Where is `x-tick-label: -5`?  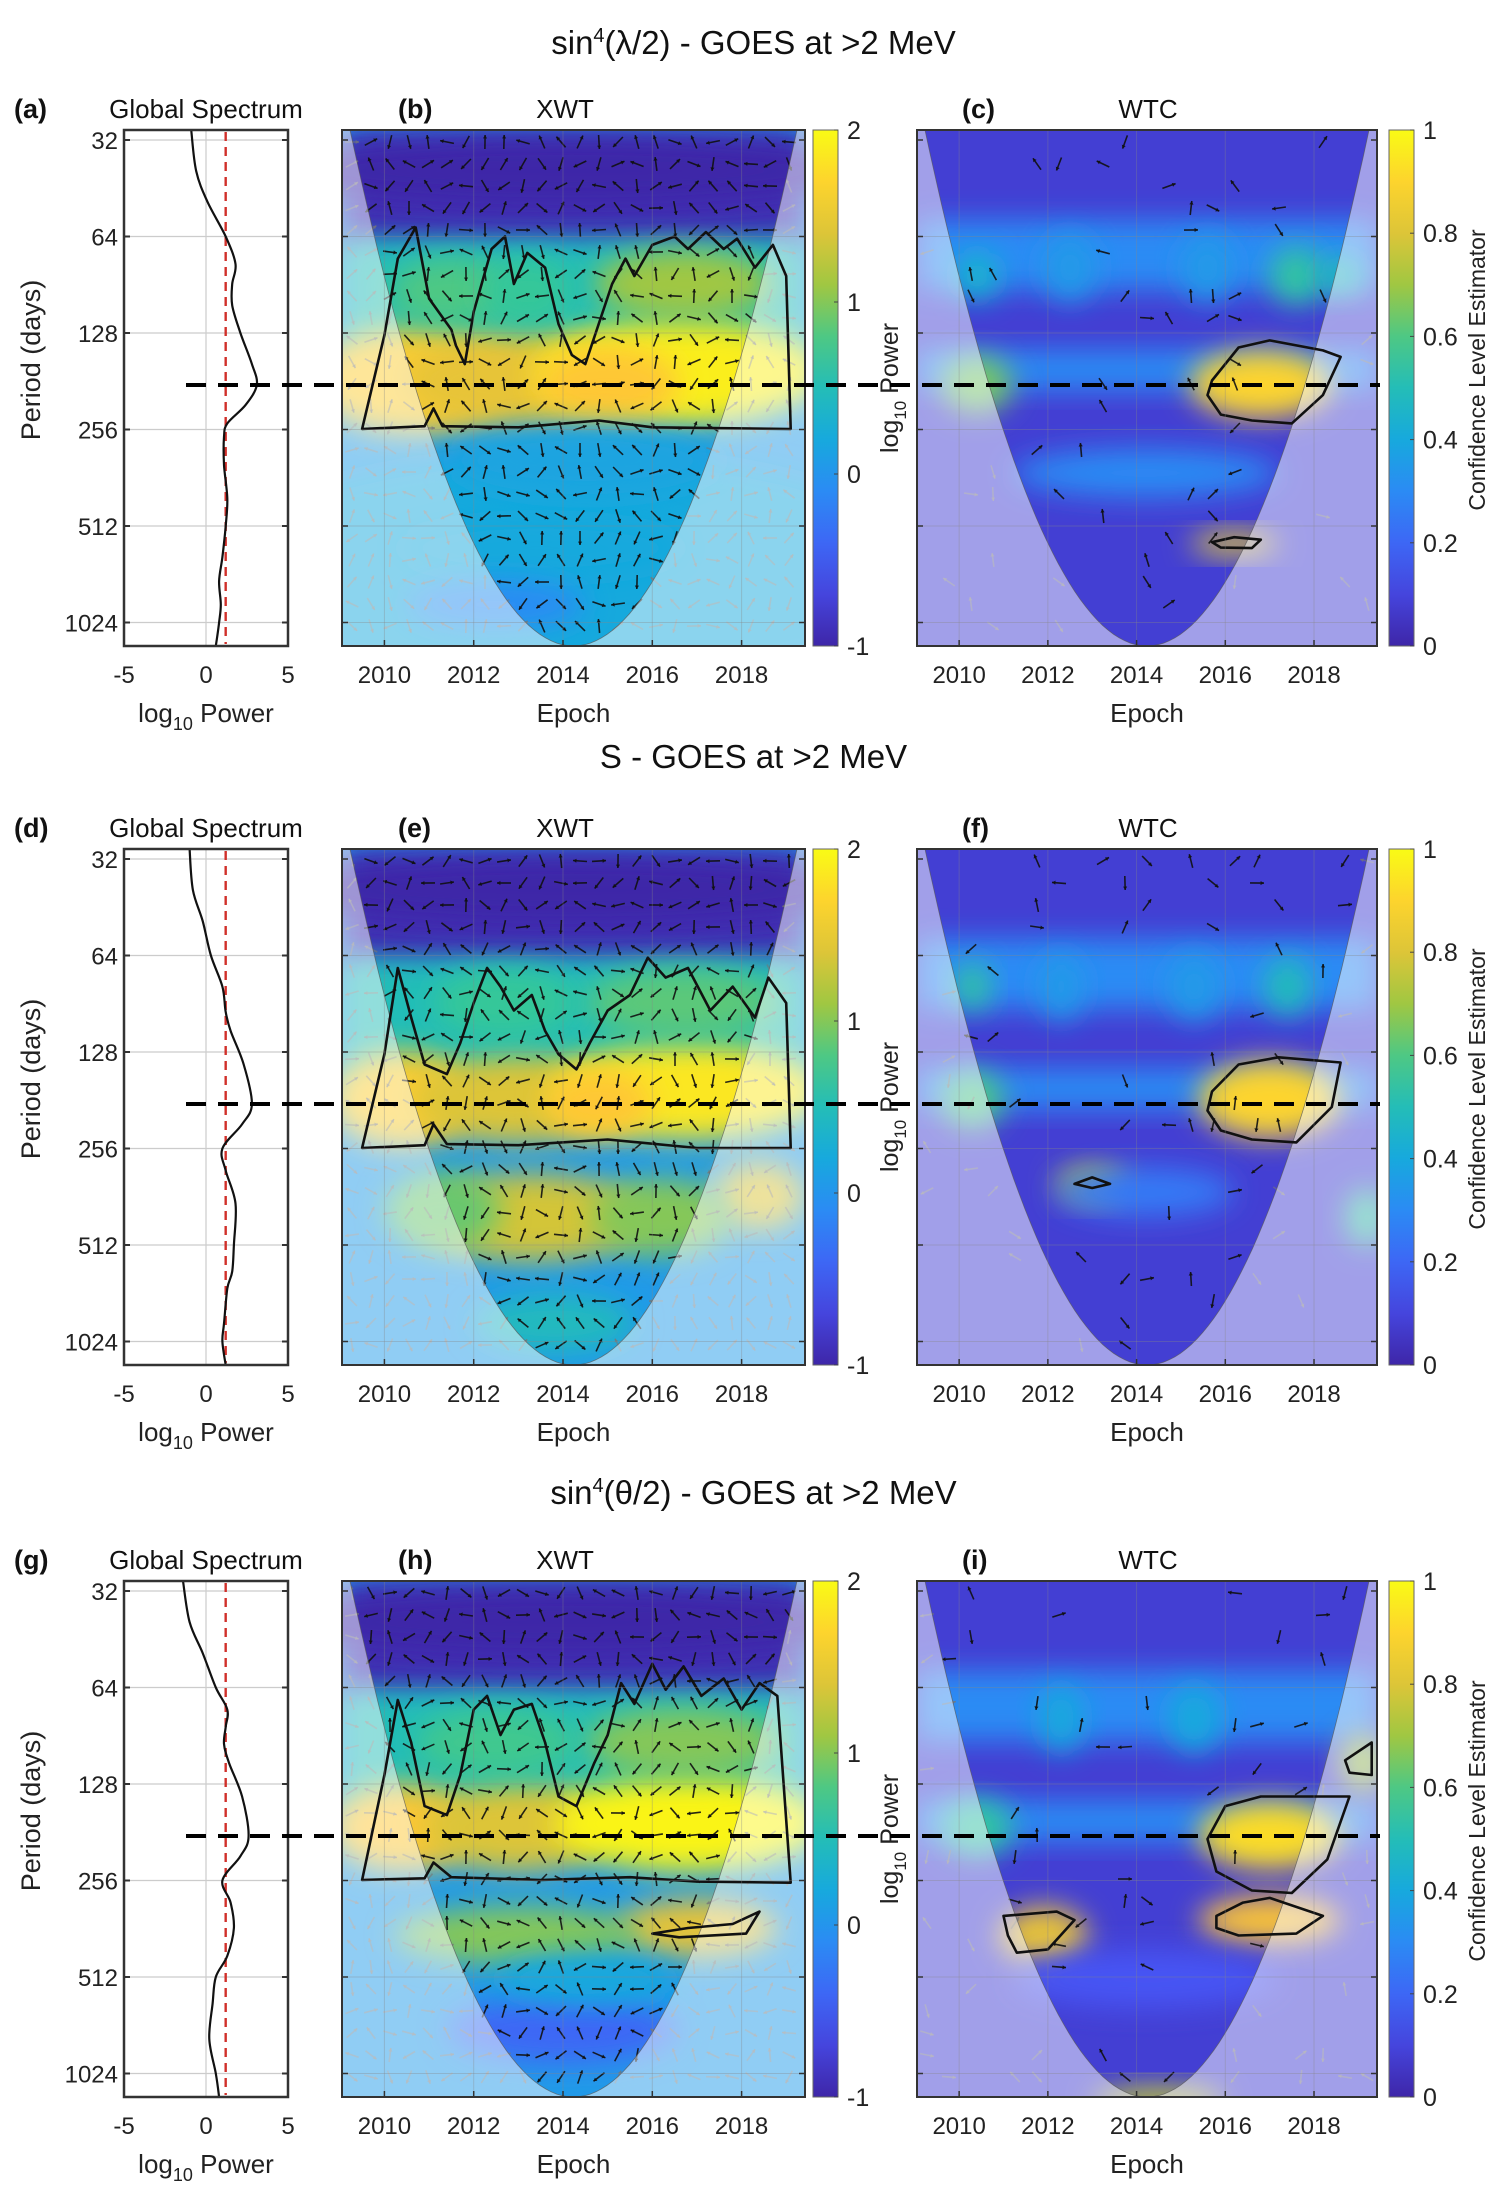 x-tick-label: -5 is located at coordinates (123, 2126).